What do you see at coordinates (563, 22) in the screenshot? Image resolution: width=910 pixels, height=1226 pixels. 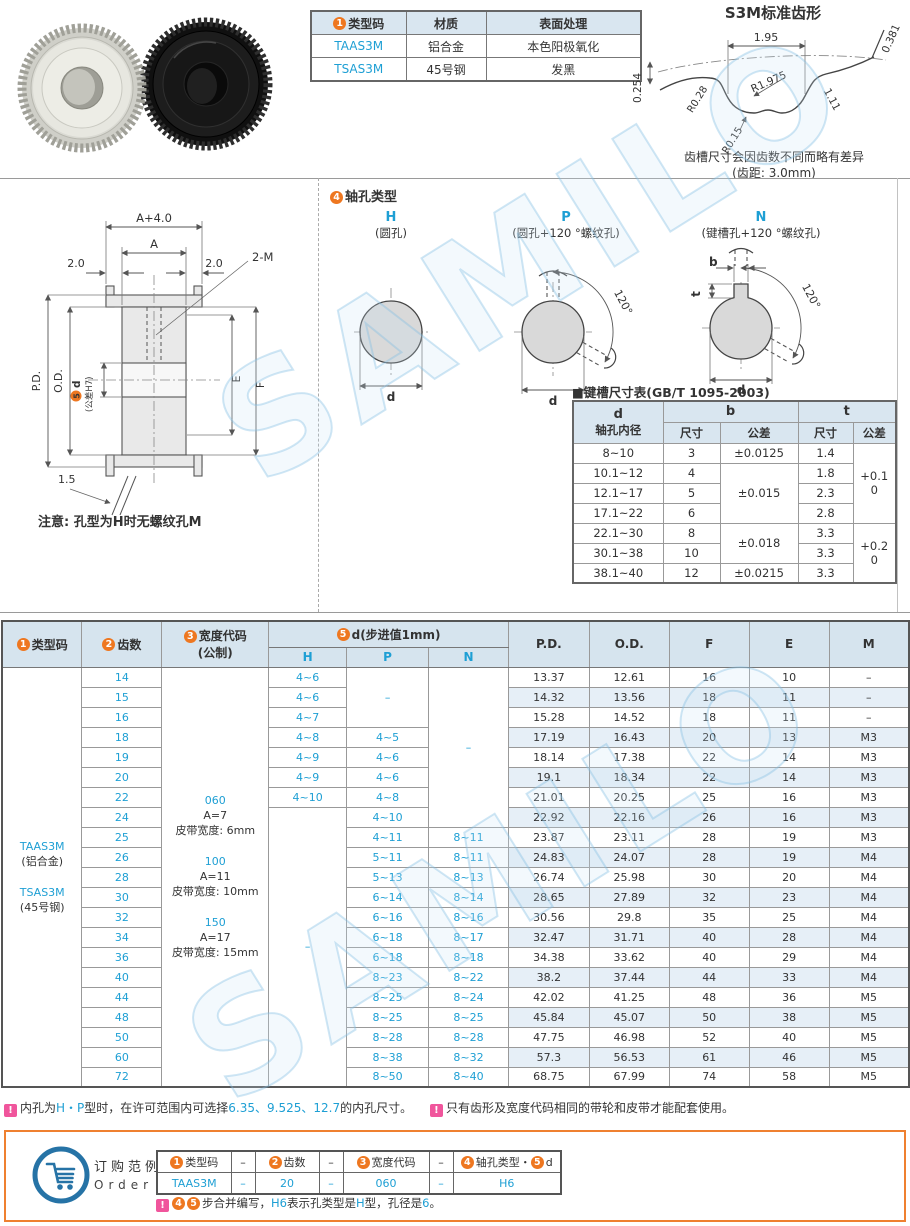 I see `surface-col-header: 表面处理` at bounding box center [563, 22].